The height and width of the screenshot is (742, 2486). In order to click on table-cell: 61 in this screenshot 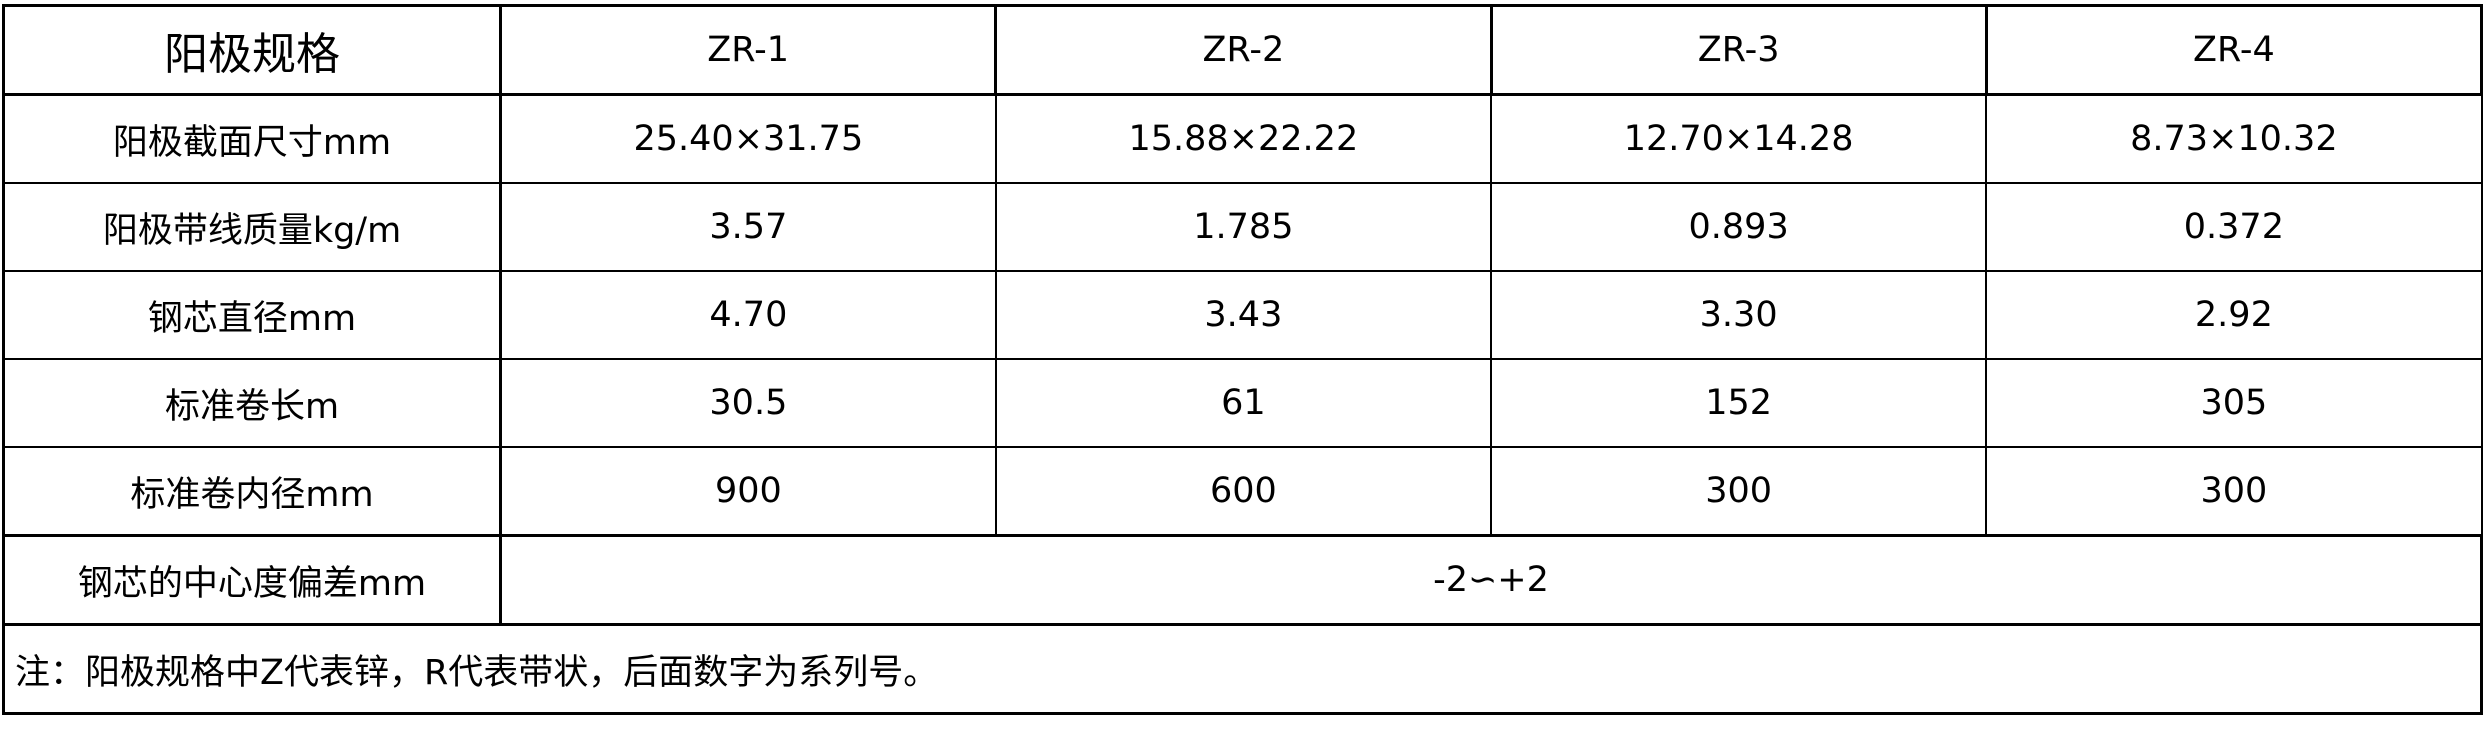, I will do `click(1243, 403)`.